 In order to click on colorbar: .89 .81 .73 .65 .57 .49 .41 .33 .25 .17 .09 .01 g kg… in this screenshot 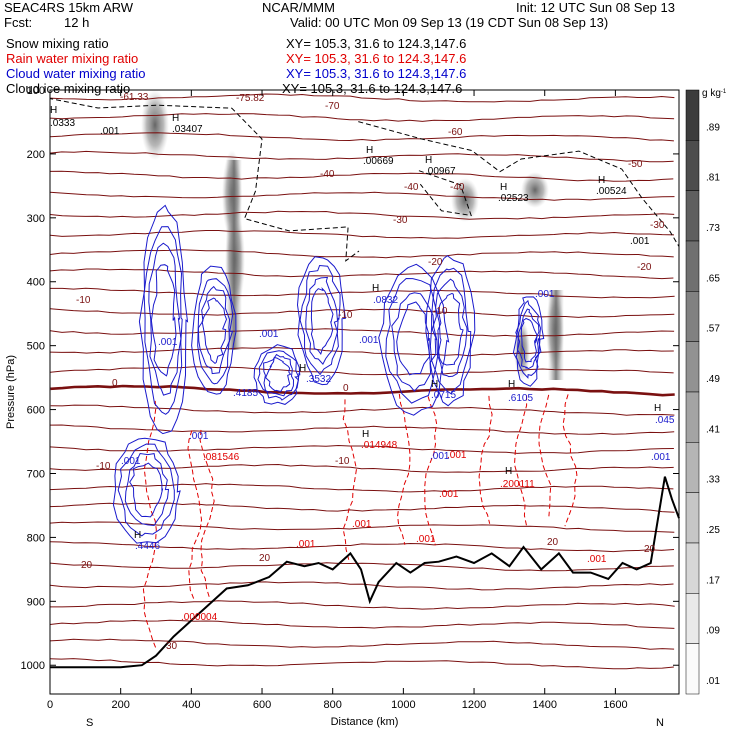, I will do `click(706, 391)`.